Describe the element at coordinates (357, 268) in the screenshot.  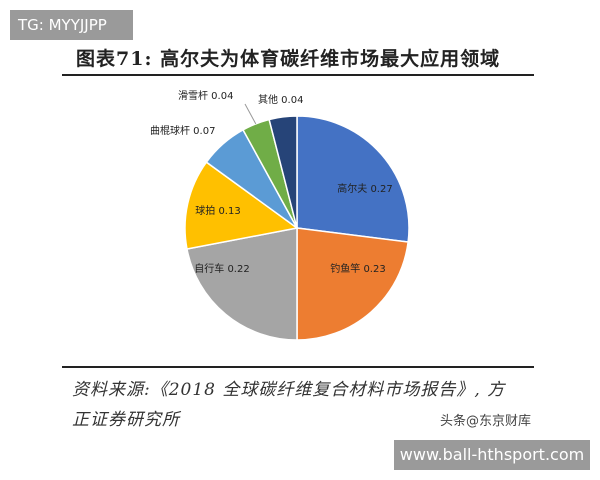
I see `data-label: 钓鱼竿 0.23` at that location.